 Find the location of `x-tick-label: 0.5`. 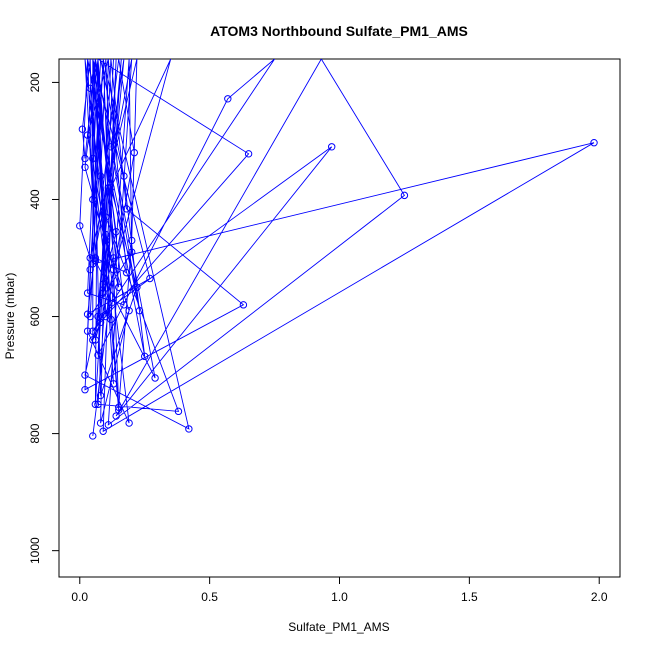

x-tick-label: 0.5 is located at coordinates (209, 597).